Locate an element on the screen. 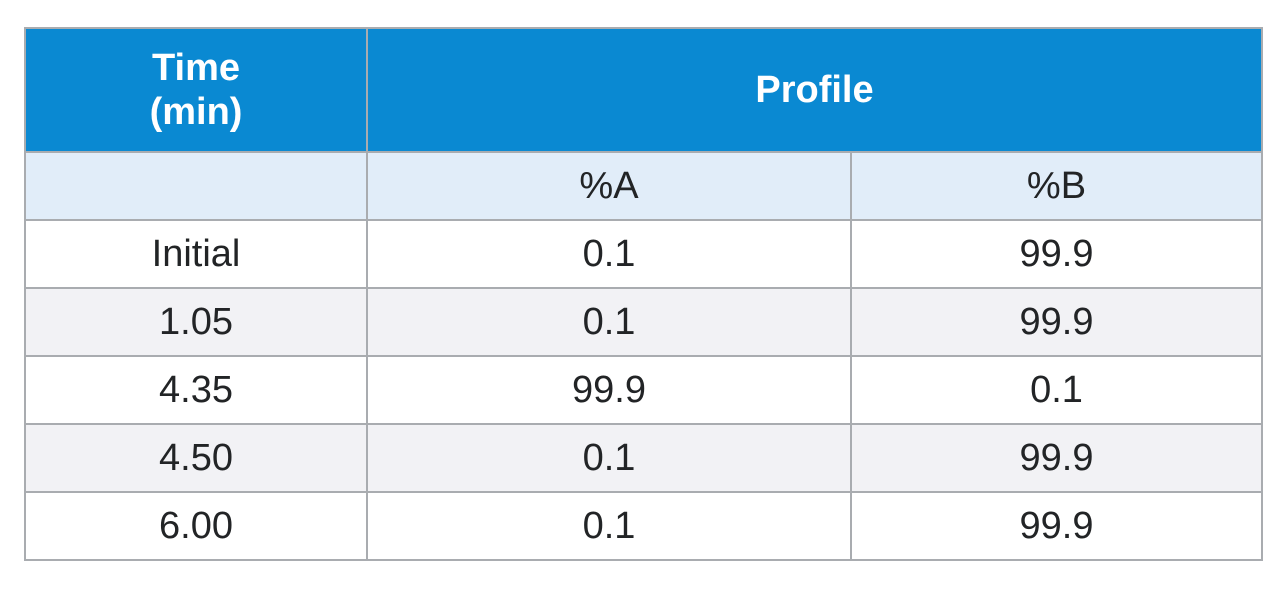 This screenshot has width=1280, height=592. percent-a-cell: 99.9 is located at coordinates (609, 390).